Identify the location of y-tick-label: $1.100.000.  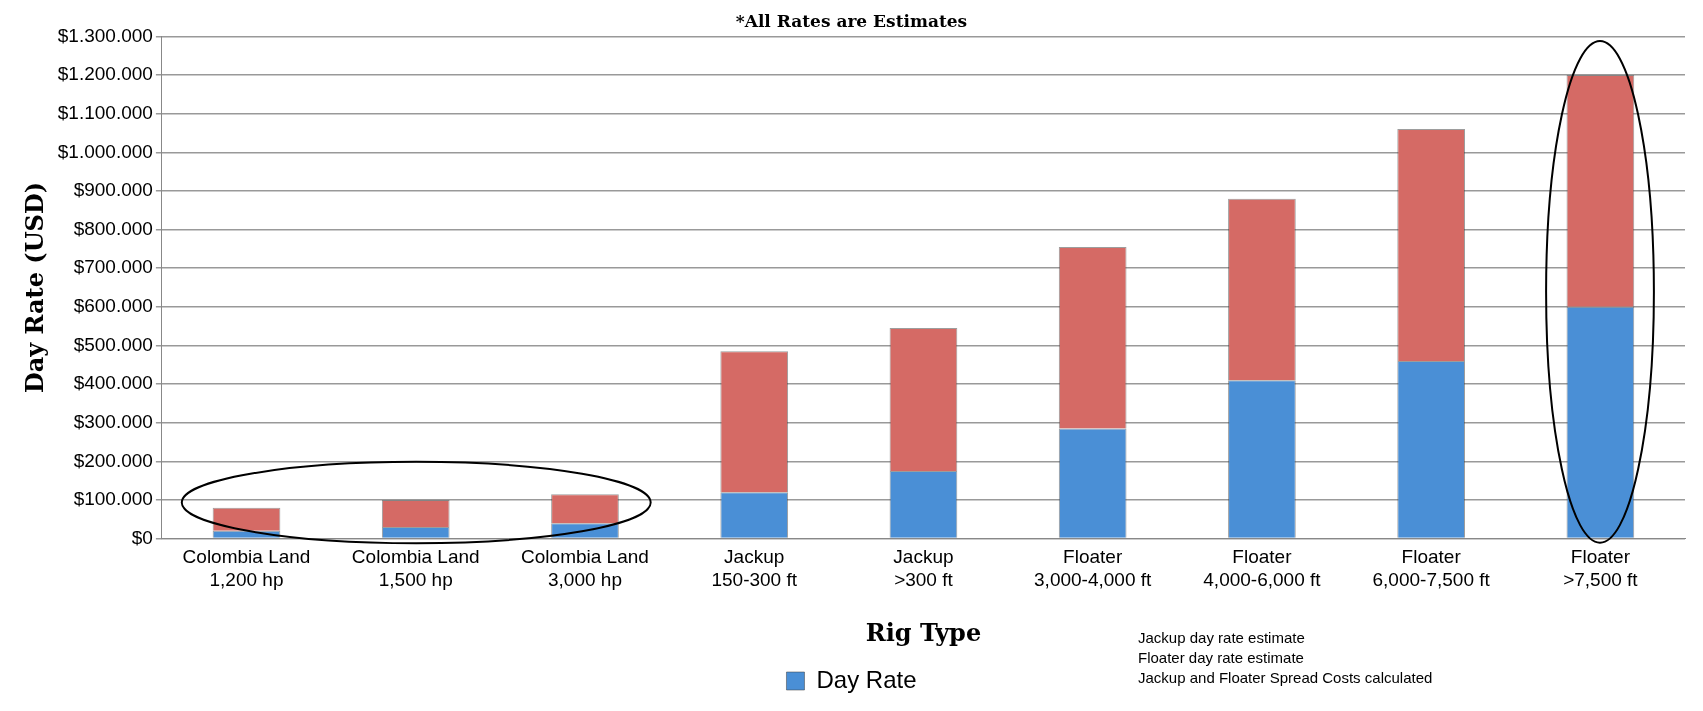
(105, 112).